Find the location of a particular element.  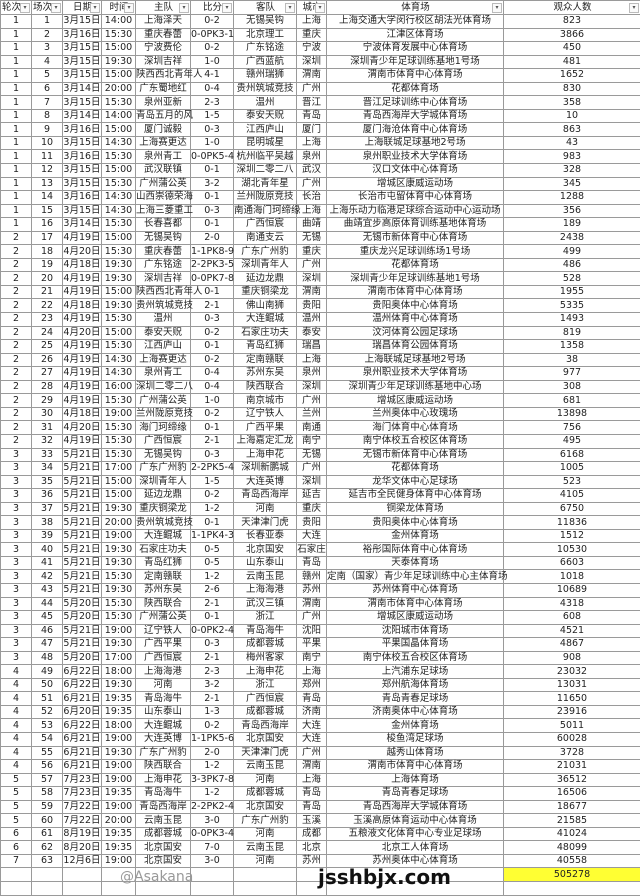

cell-match-no: 44 is located at coordinates (47, 604).